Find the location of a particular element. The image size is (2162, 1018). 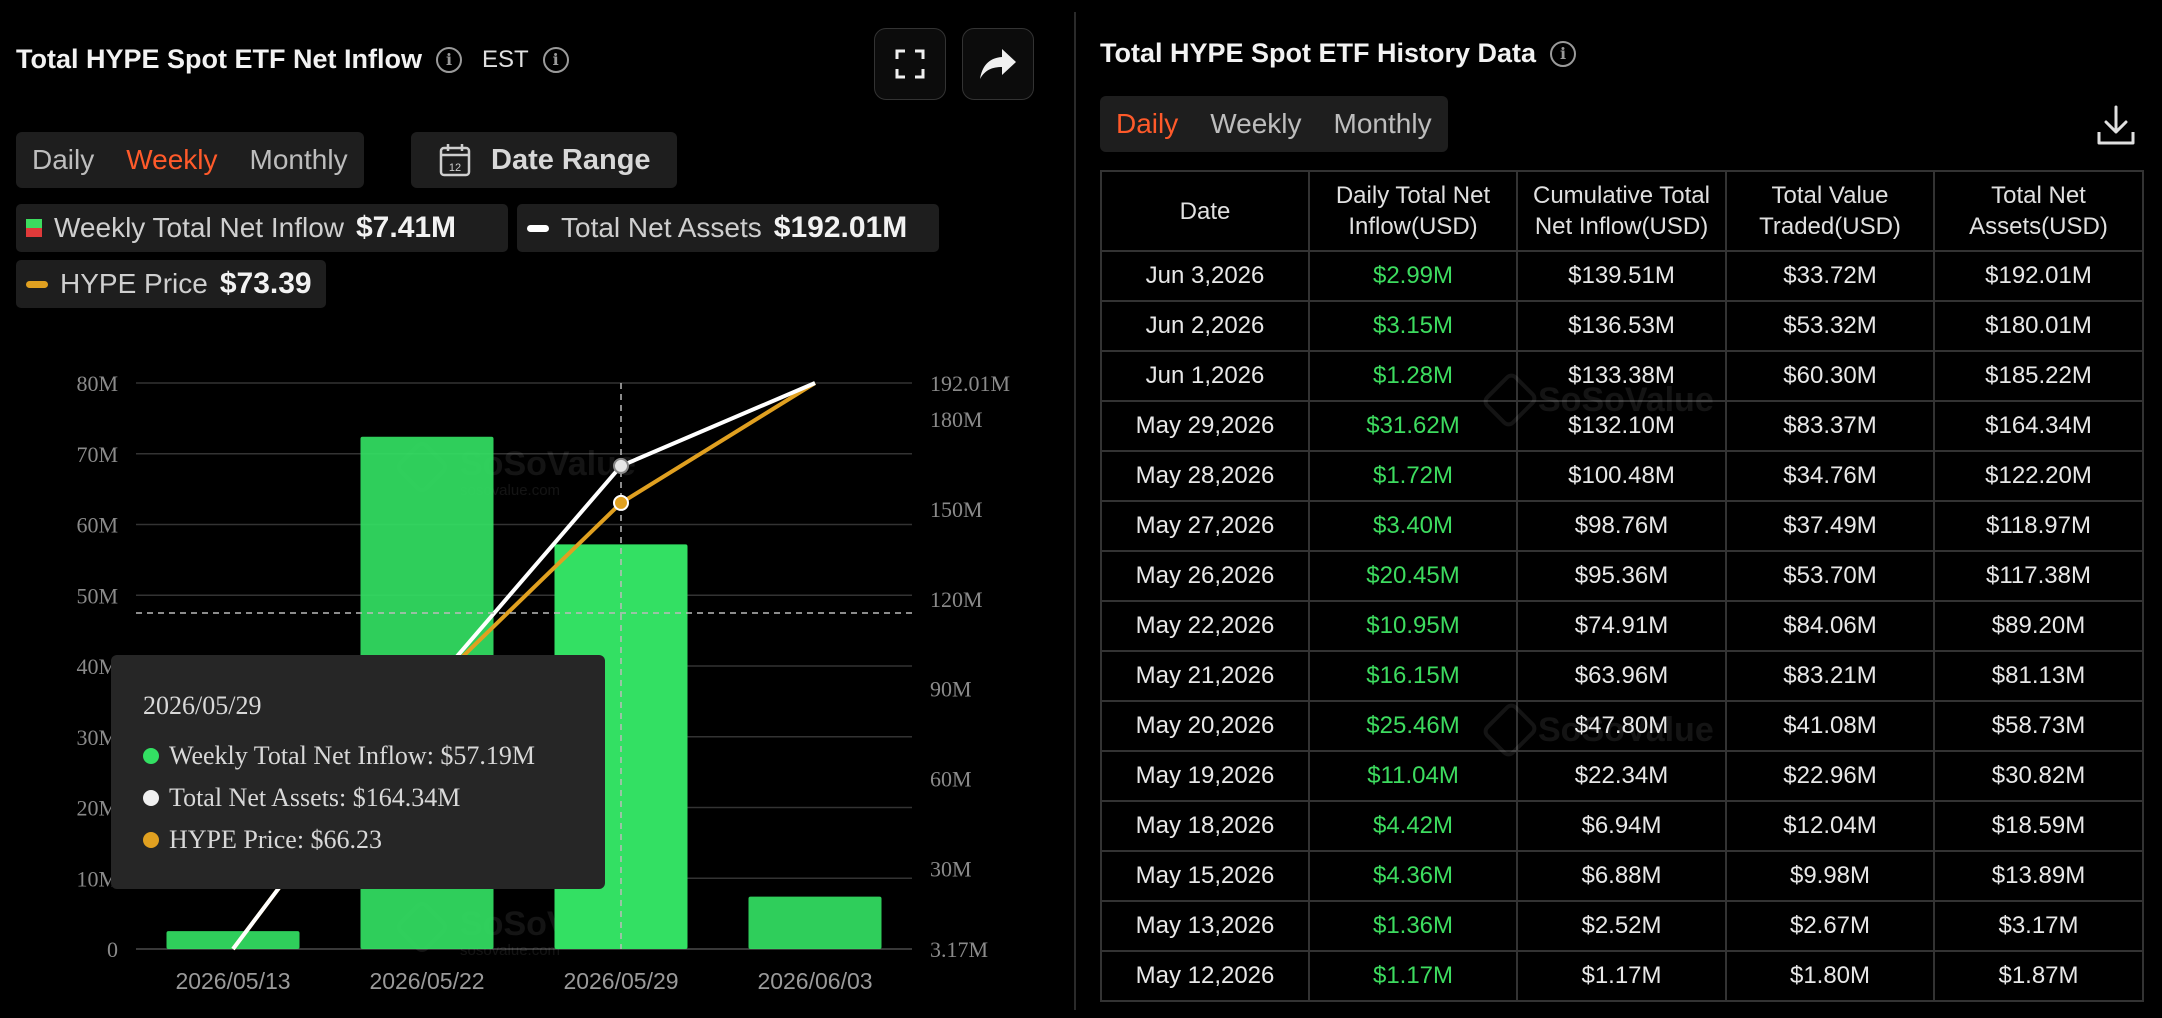

x-axis-tick: 2026/06/03 is located at coordinates (814, 981).